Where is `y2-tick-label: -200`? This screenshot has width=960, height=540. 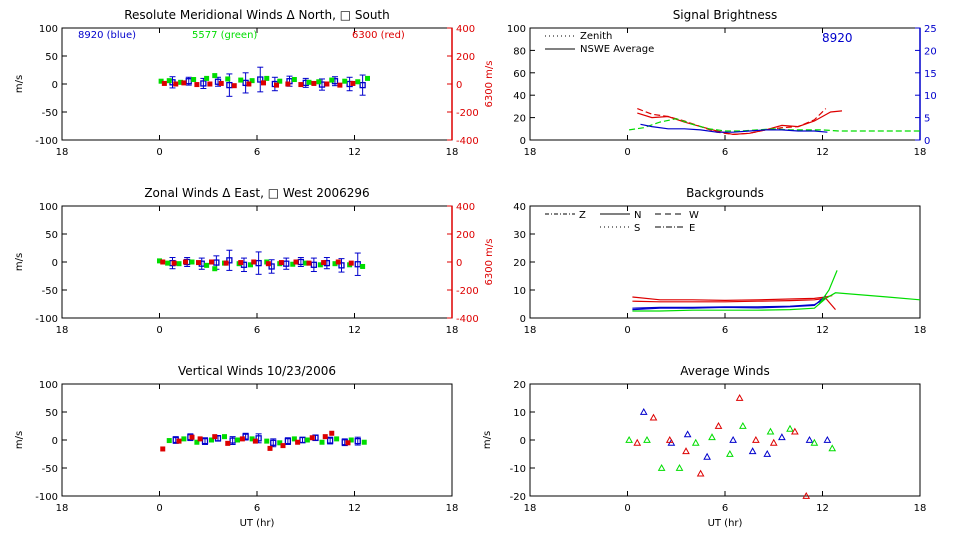
y2-tick-label: -200 is located at coordinates (467, 291).